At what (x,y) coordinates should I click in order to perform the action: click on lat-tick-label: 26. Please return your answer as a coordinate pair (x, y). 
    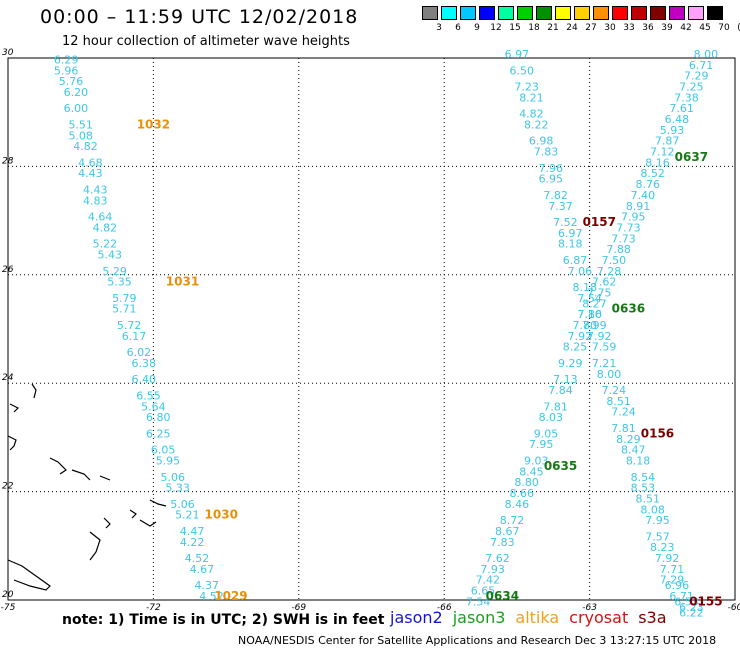
    Looking at the image, I should click on (8, 270).